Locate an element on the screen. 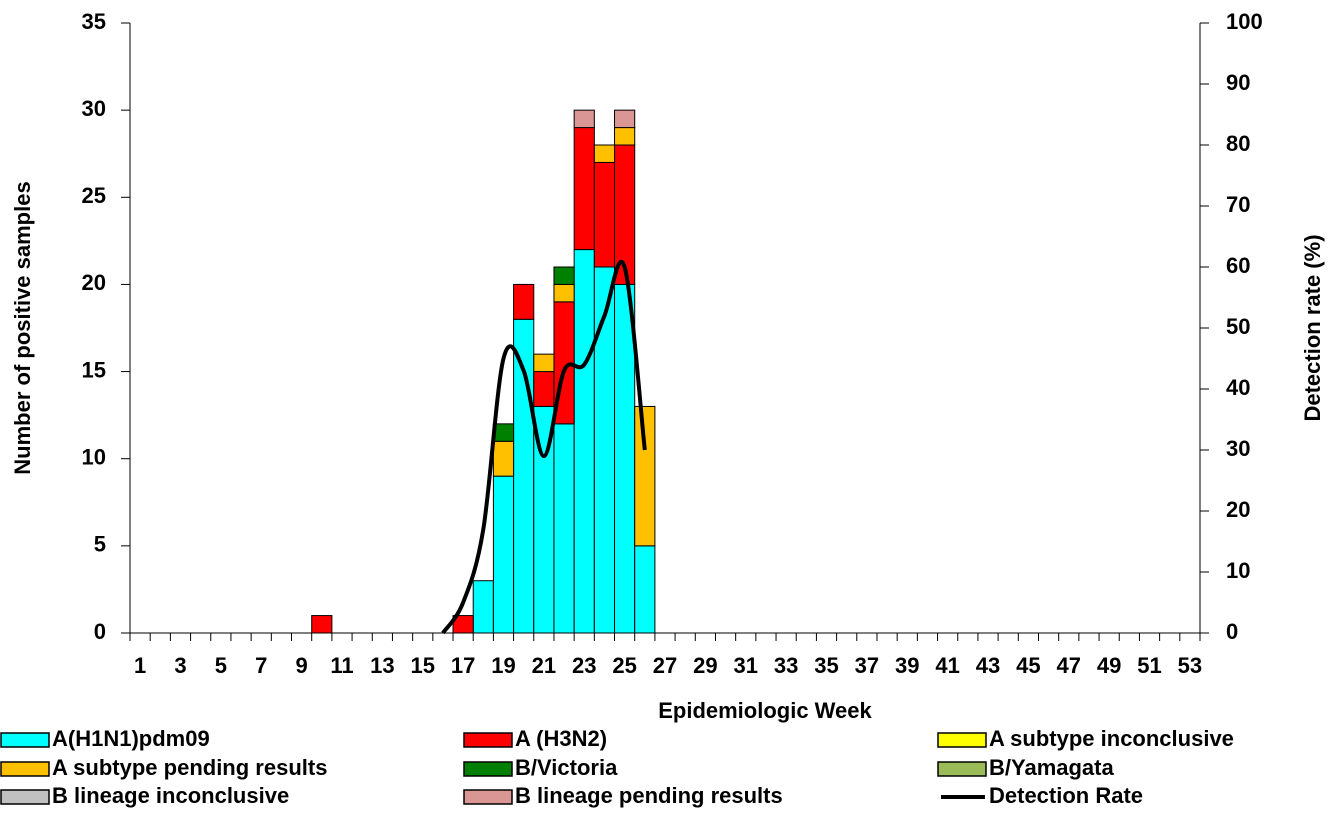 The width and height of the screenshot is (1341, 821). x-tick-label: 19 is located at coordinates (503, 665).